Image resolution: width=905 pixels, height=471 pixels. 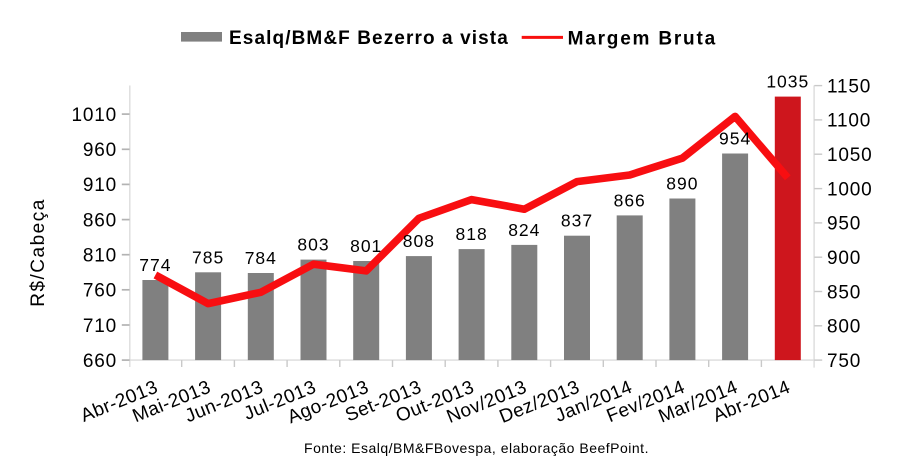 I want to click on svg-text: 960, so click(x=100, y=150).